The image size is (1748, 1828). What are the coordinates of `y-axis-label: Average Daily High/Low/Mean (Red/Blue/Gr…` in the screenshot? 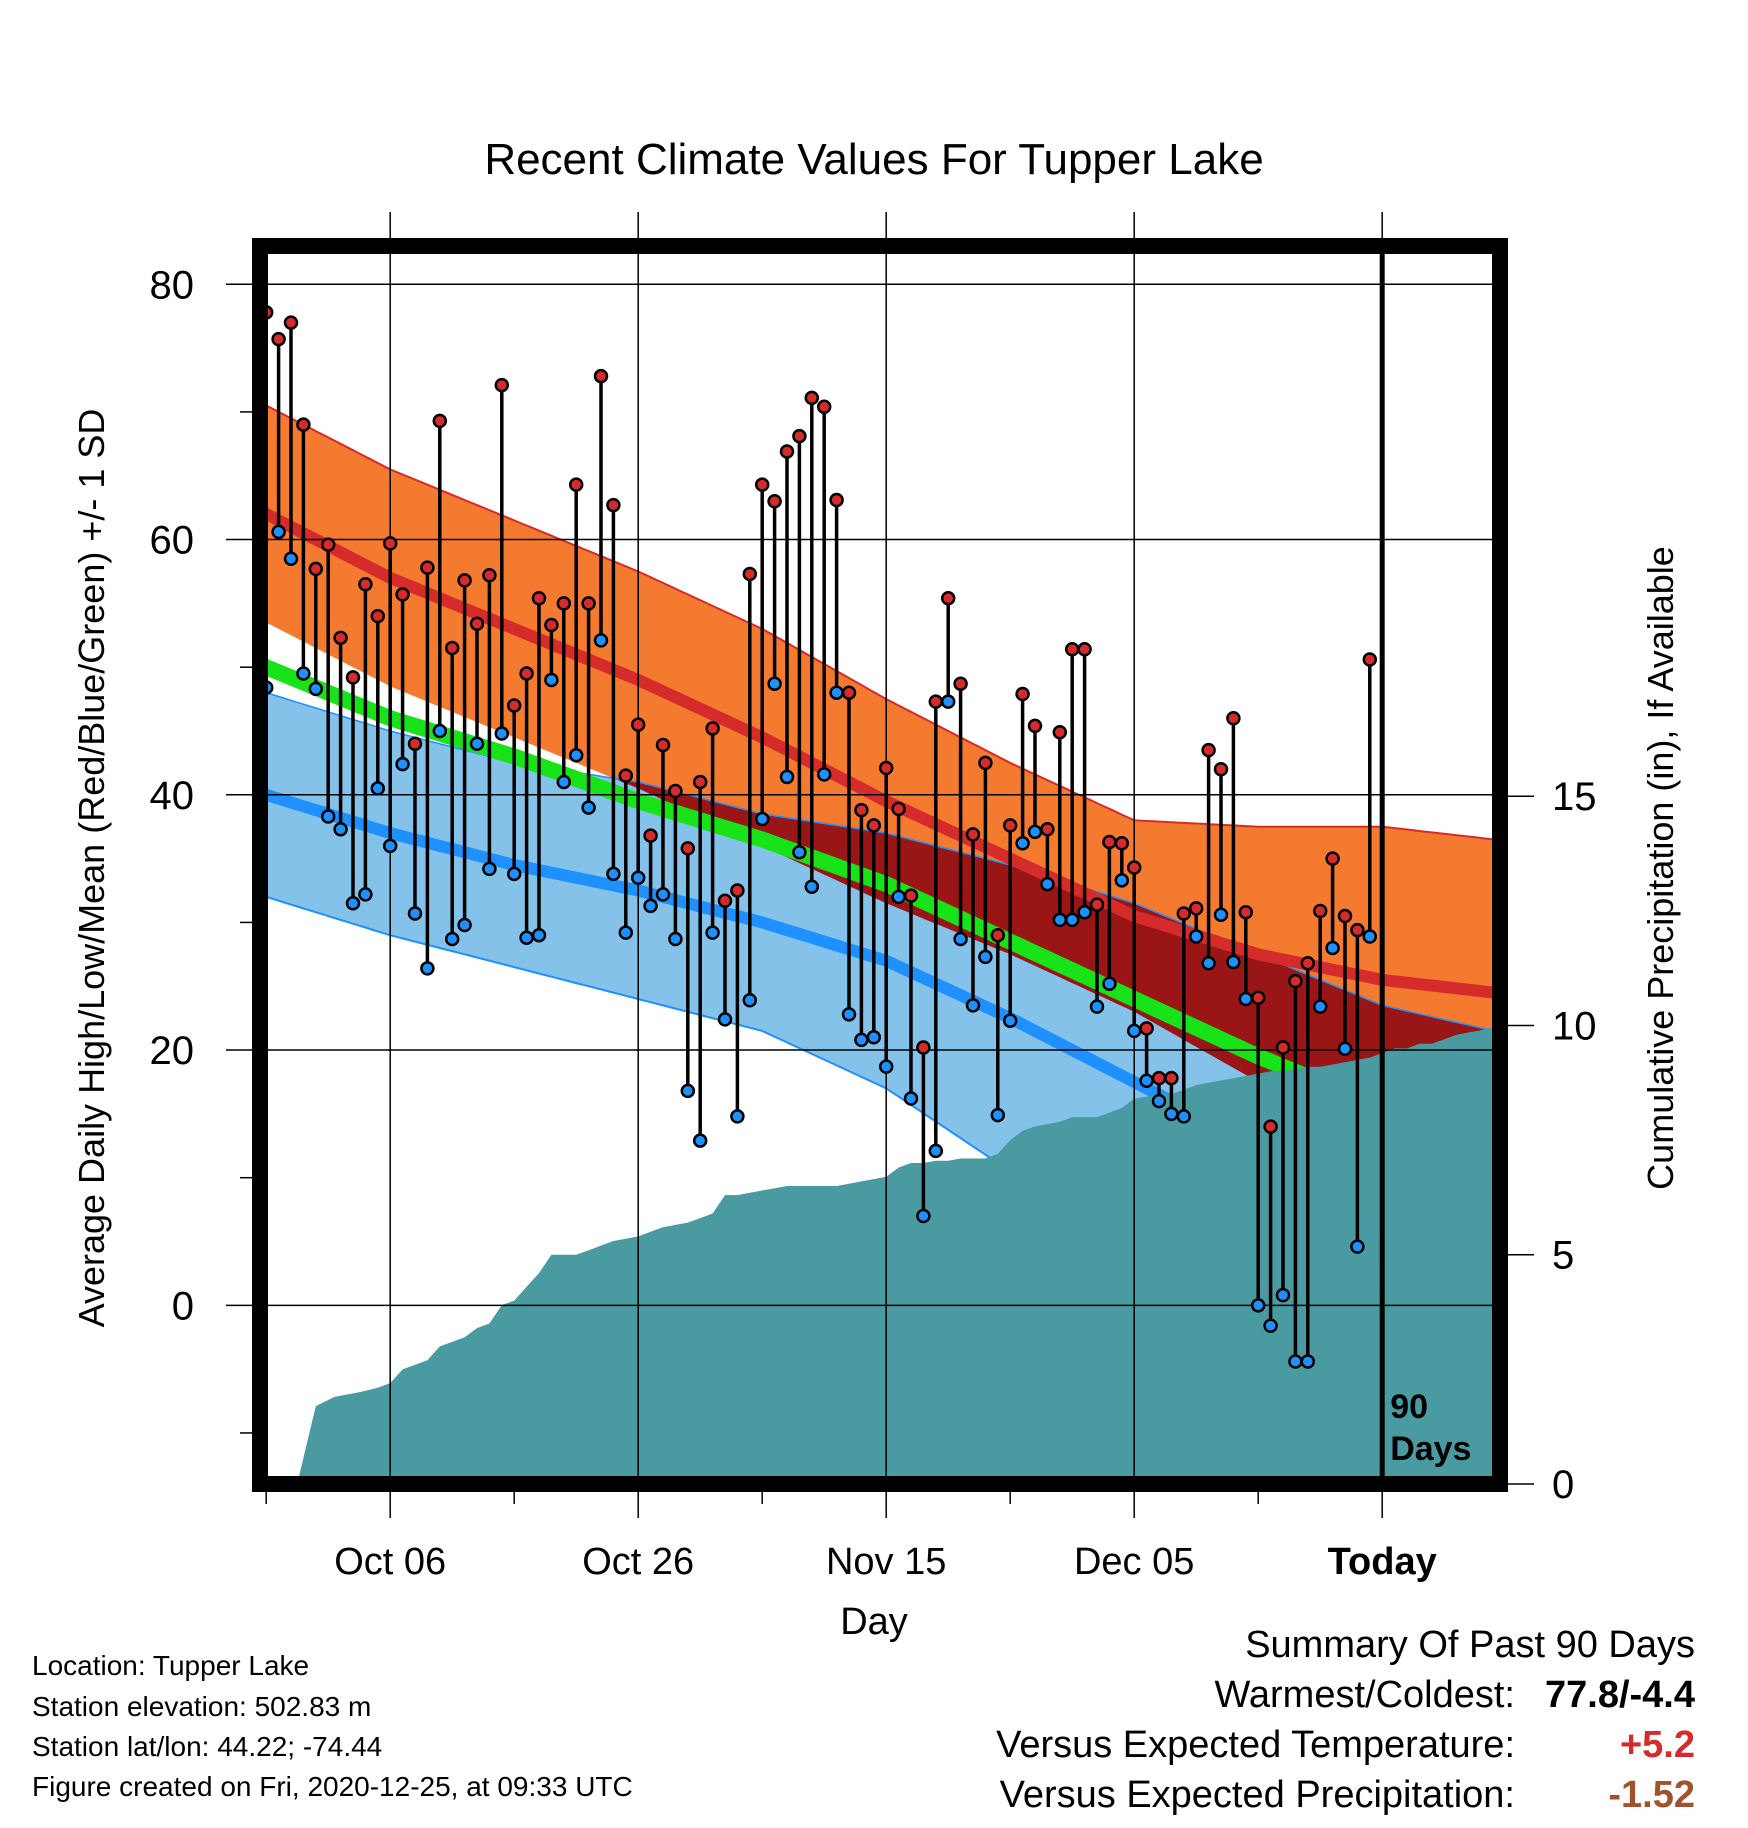 It's located at (91, 868).